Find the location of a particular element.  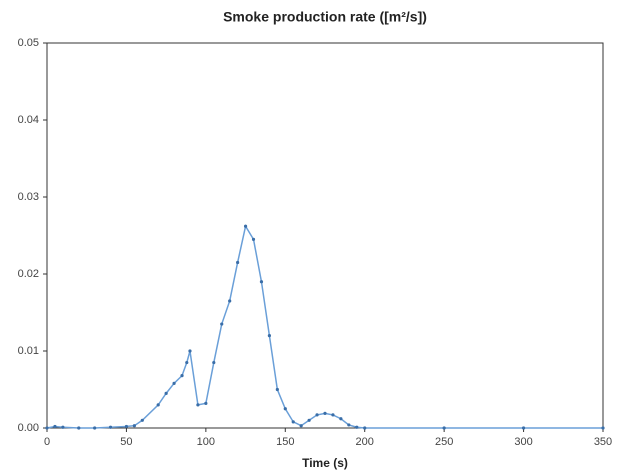

x-tick-label: 250 is located at coordinates (444, 442).